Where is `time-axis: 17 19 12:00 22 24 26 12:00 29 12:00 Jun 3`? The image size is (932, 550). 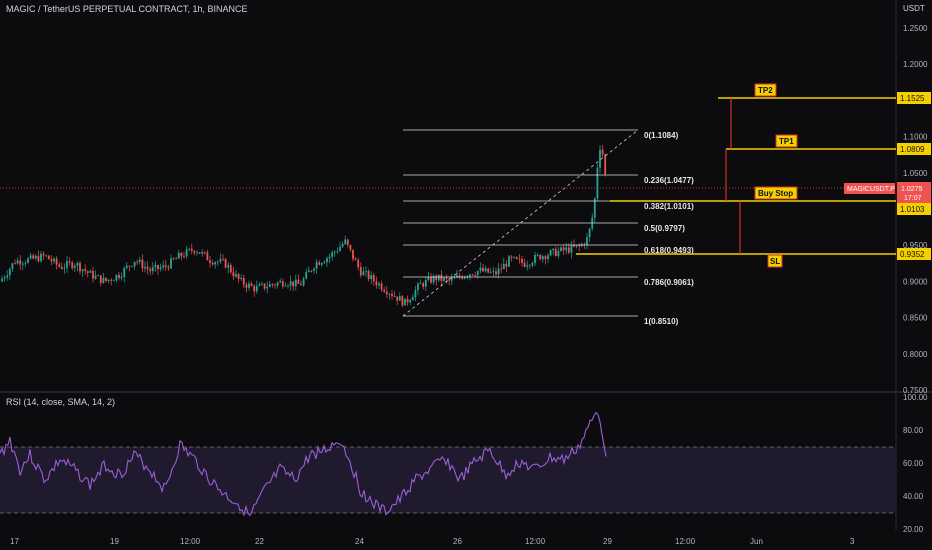
time-axis: 17 19 12:00 22 24 26 12:00 29 12:00 Jun 3 is located at coordinates (432, 541).